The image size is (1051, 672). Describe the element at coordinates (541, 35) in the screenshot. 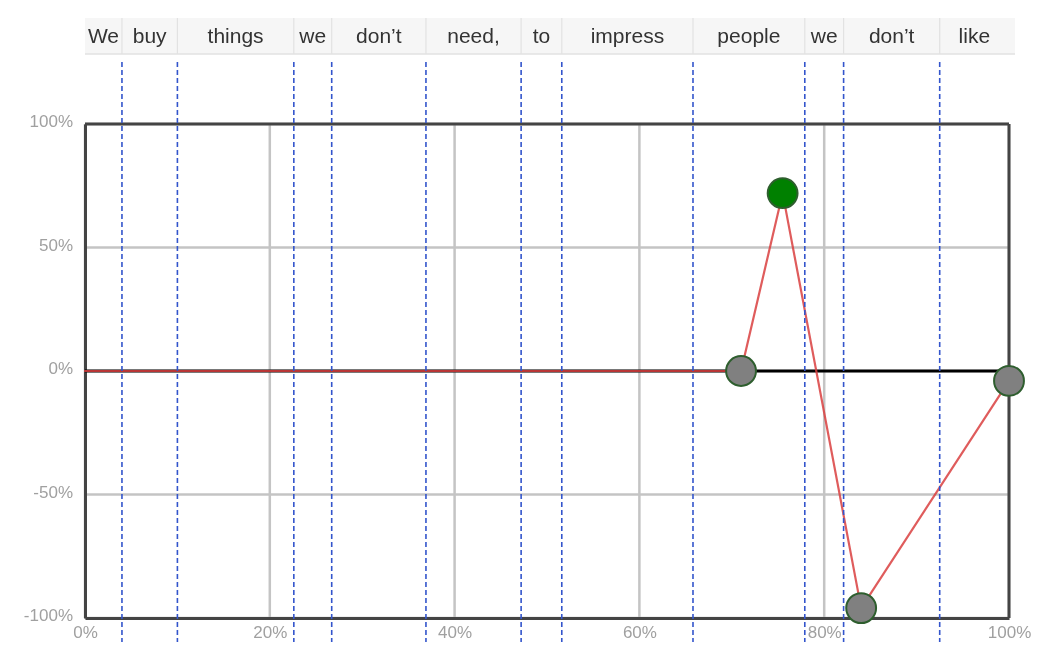

I see `text: to` at that location.